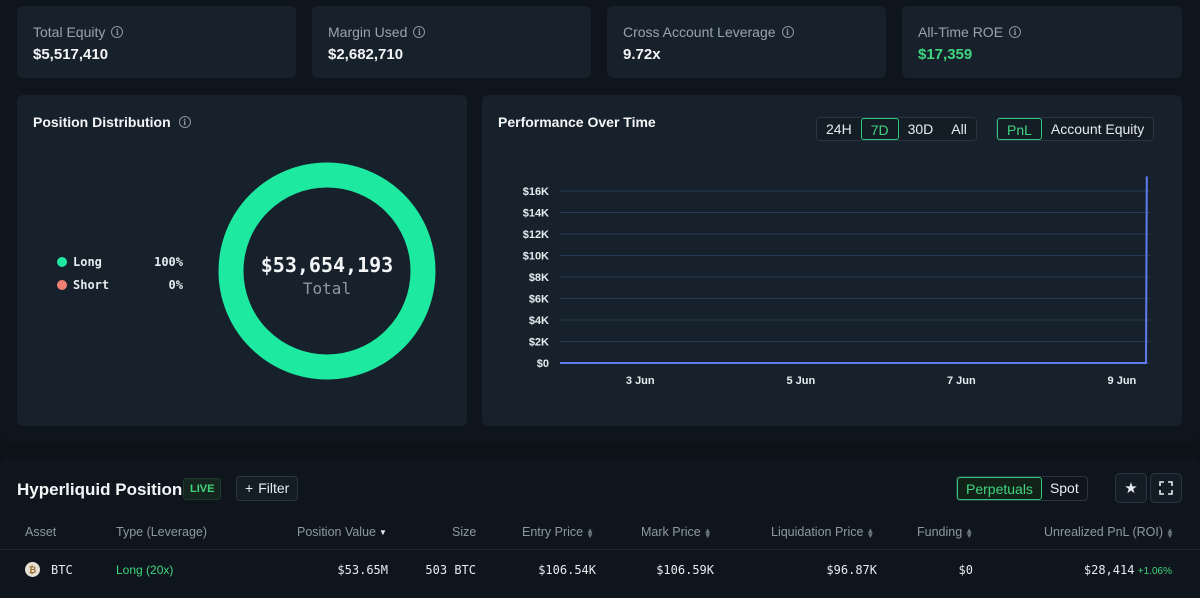 Image resolution: width=1200 pixels, height=598 pixels. Describe the element at coordinates (817, 532) in the screenshot. I see `column-label: Liquidation Price` at that location.